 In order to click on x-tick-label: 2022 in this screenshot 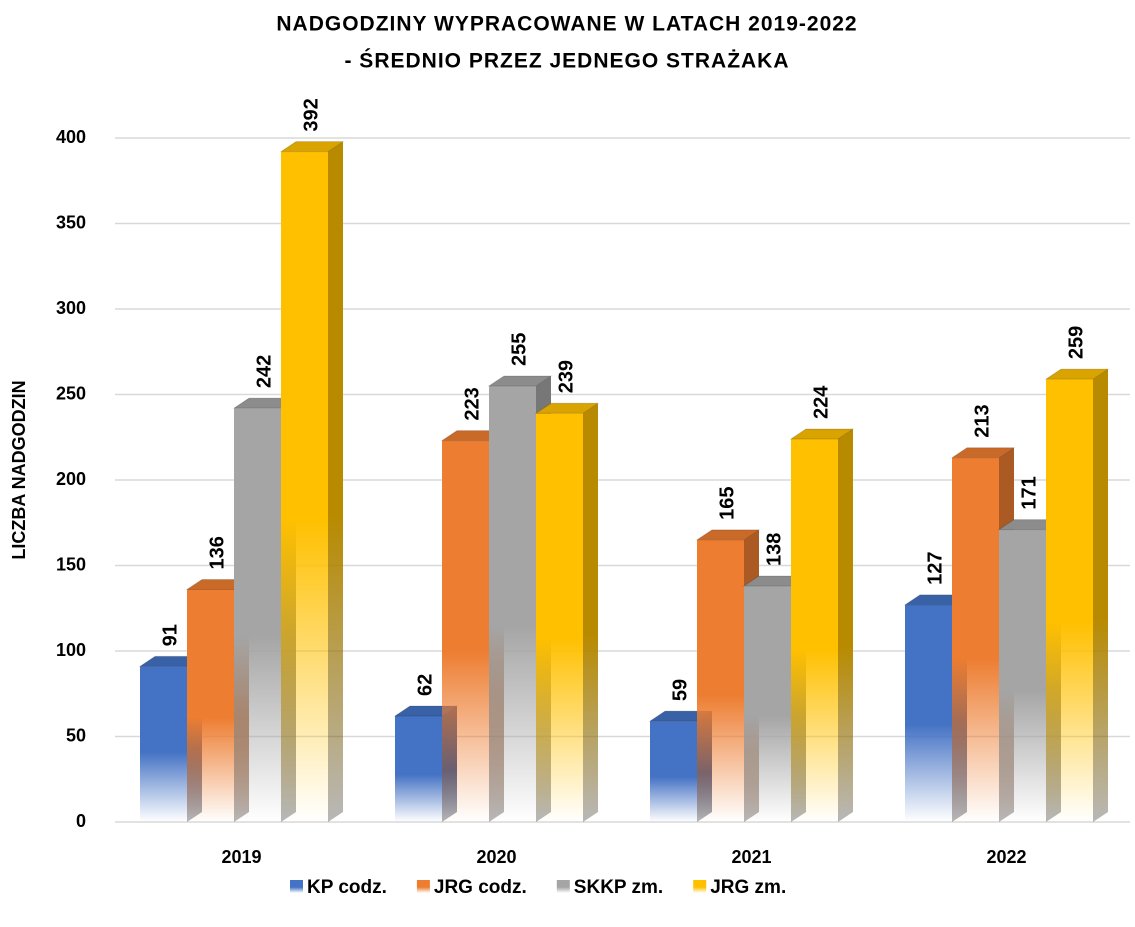, I will do `click(1006, 857)`.